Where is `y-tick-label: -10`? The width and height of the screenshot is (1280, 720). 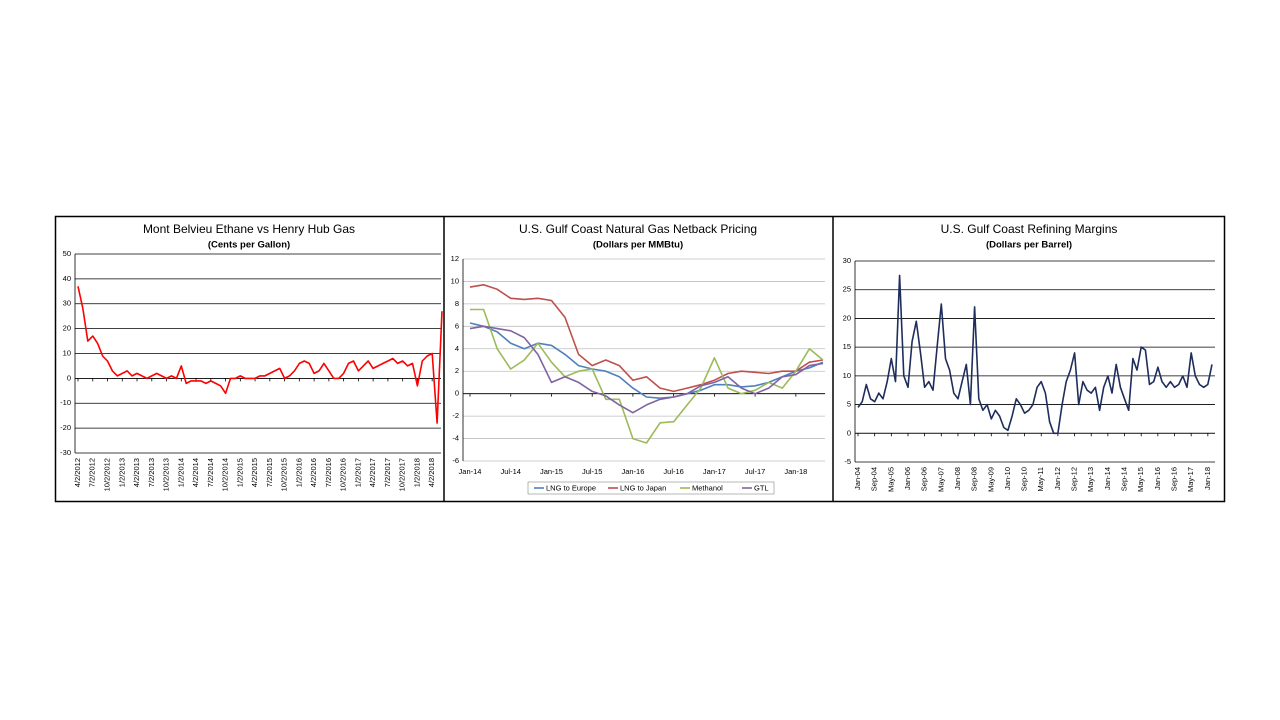
y-tick-label: -10 is located at coordinates (65, 402).